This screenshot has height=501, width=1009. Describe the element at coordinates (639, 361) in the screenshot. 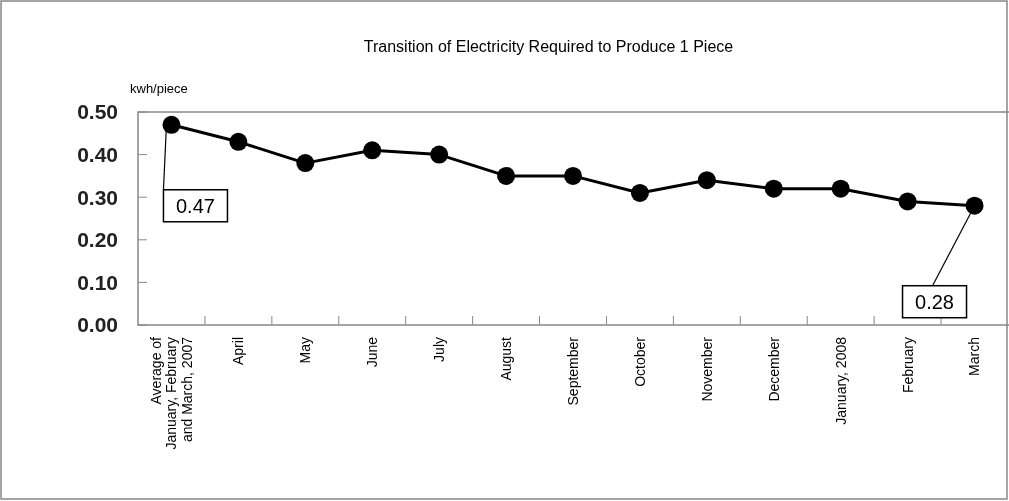

I see `x-tick-label: October` at that location.